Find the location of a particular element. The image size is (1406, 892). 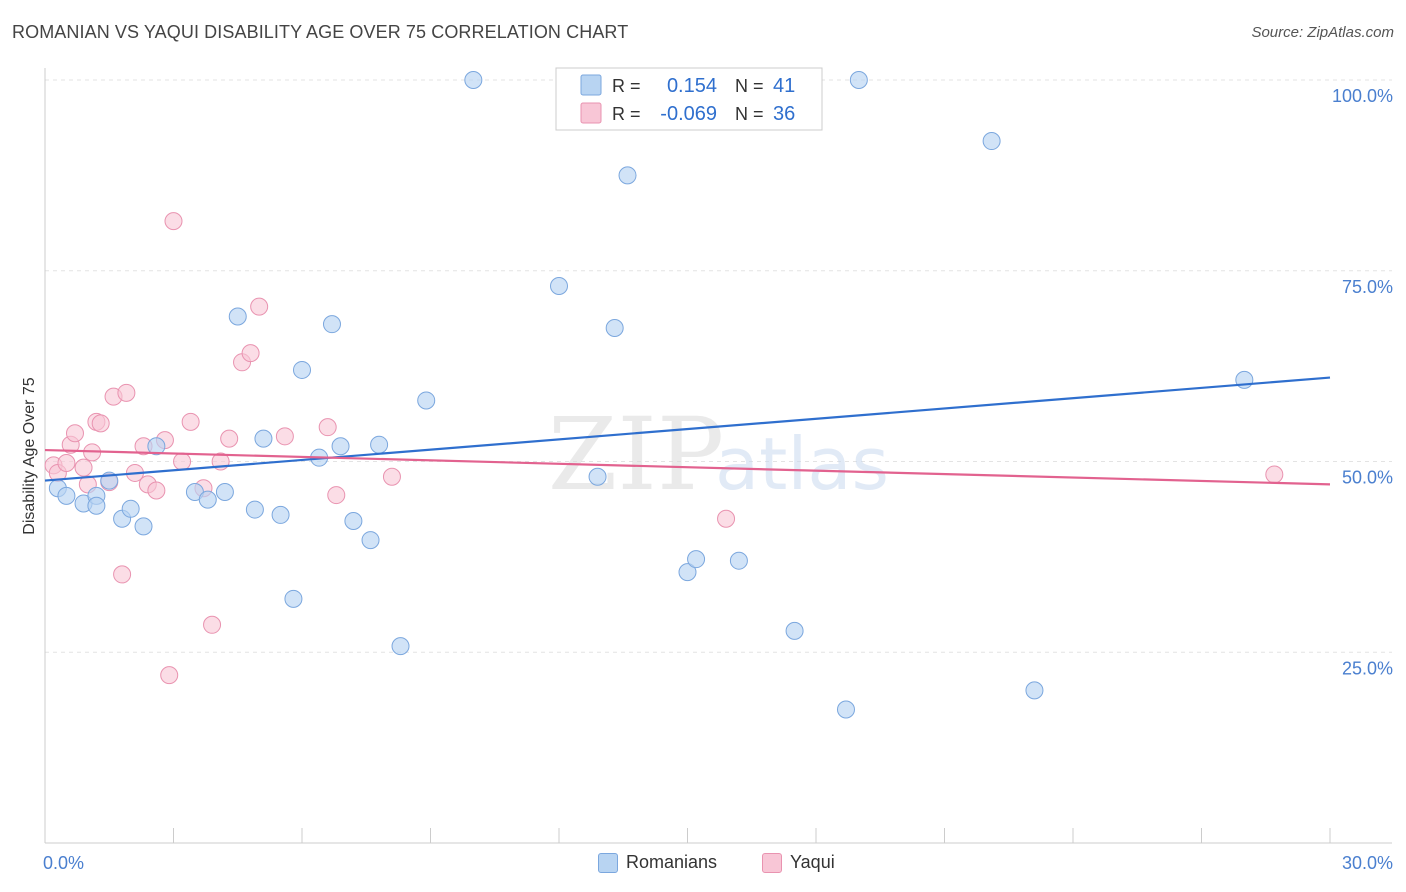

yaqui-trend-line is located at coordinates (687, 467).